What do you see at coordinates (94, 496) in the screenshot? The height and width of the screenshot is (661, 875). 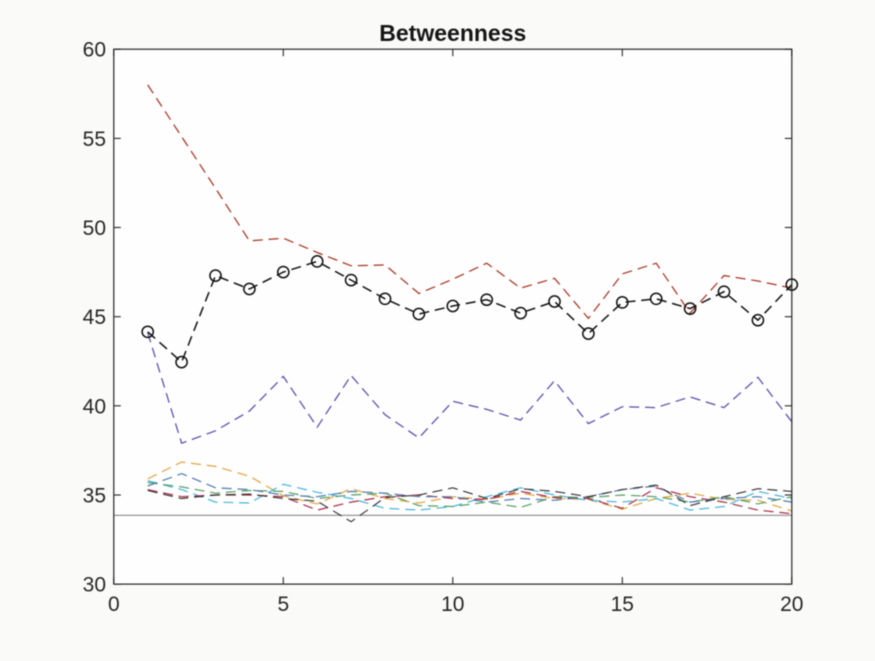 I see `svg-text: 35` at bounding box center [94, 496].